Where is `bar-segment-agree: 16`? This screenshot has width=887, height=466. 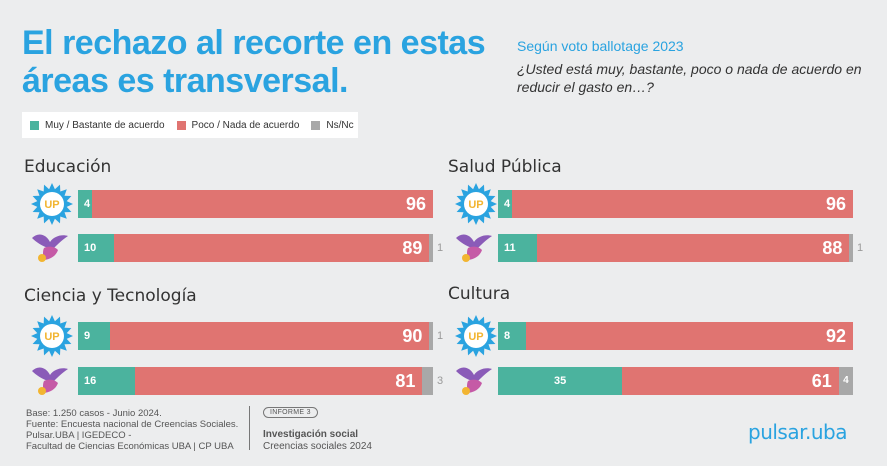
bar-segment-agree: 16 is located at coordinates (106, 381).